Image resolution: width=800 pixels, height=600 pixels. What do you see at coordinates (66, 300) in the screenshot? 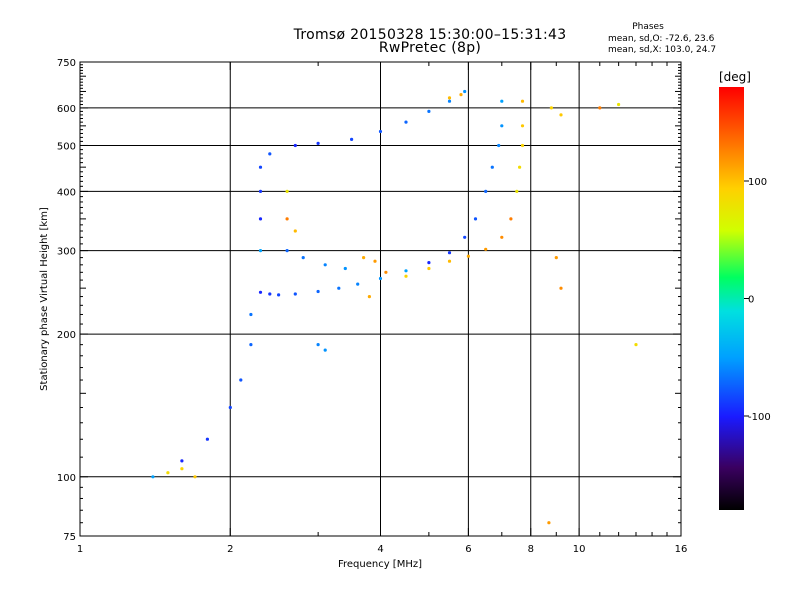
I see `y-tick-labels: 75 100 200 300 400 500 600 750` at bounding box center [66, 300].